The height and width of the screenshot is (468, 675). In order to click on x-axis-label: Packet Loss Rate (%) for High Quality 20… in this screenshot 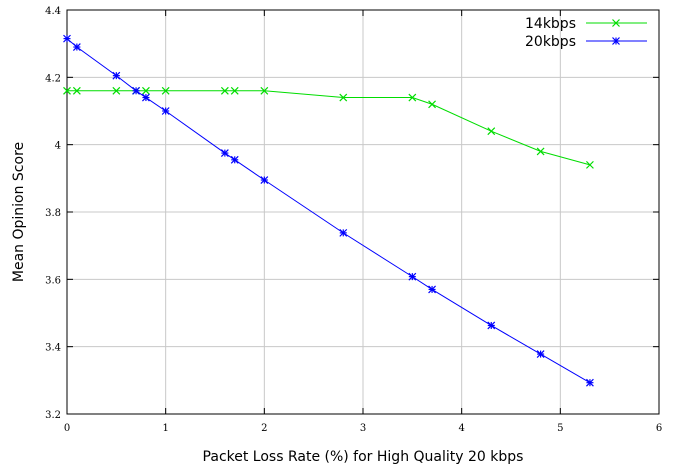, I will do `click(363, 457)`.